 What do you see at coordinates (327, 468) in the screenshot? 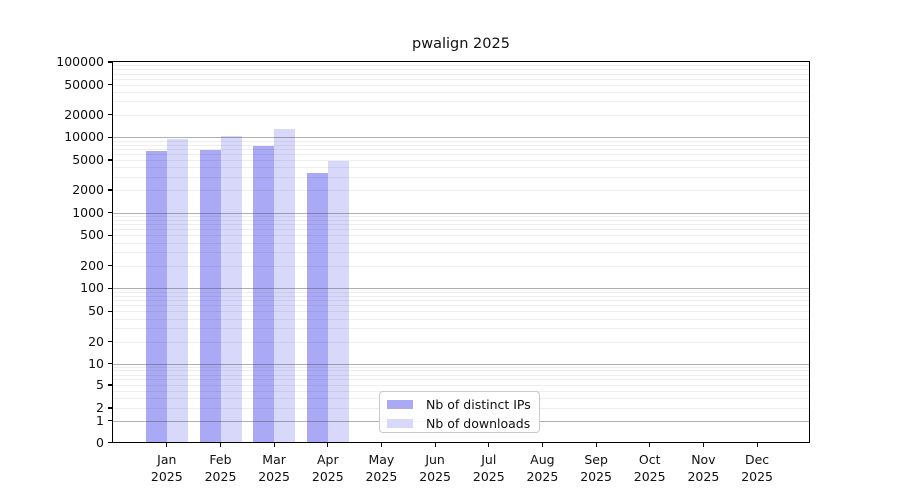
I see `x-tick-label: Apr 2025` at bounding box center [327, 468].